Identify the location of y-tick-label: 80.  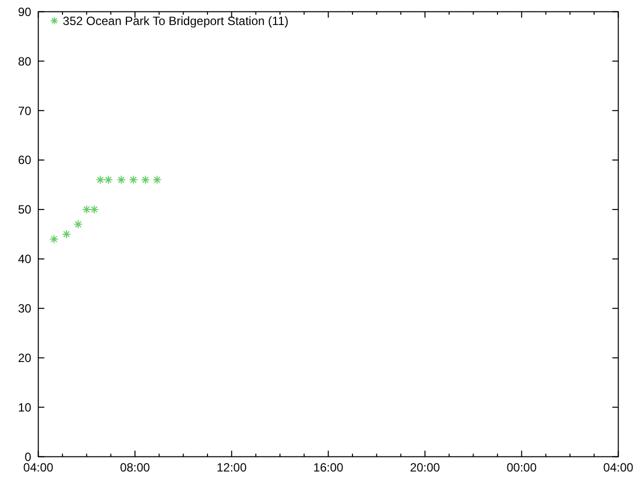
(25, 61).